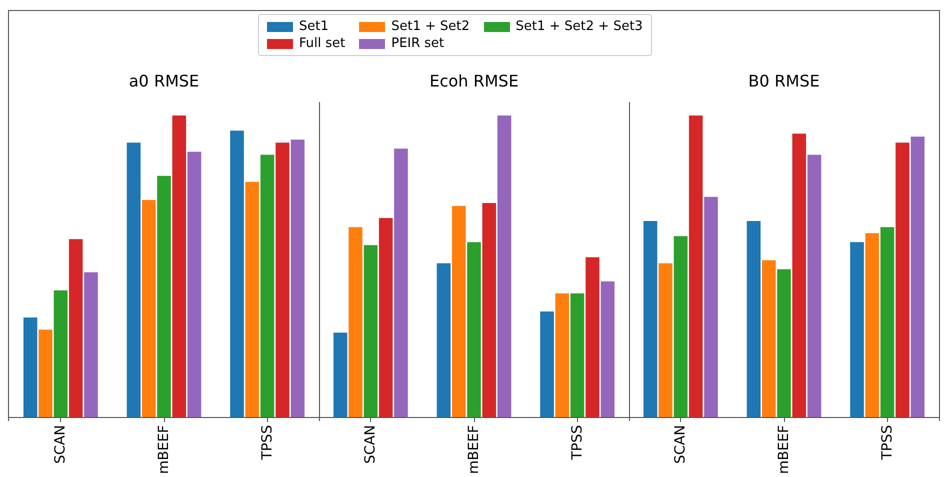  Describe the element at coordinates (474, 81) in the screenshot. I see `chart-title: Ecoh RMSE` at that location.